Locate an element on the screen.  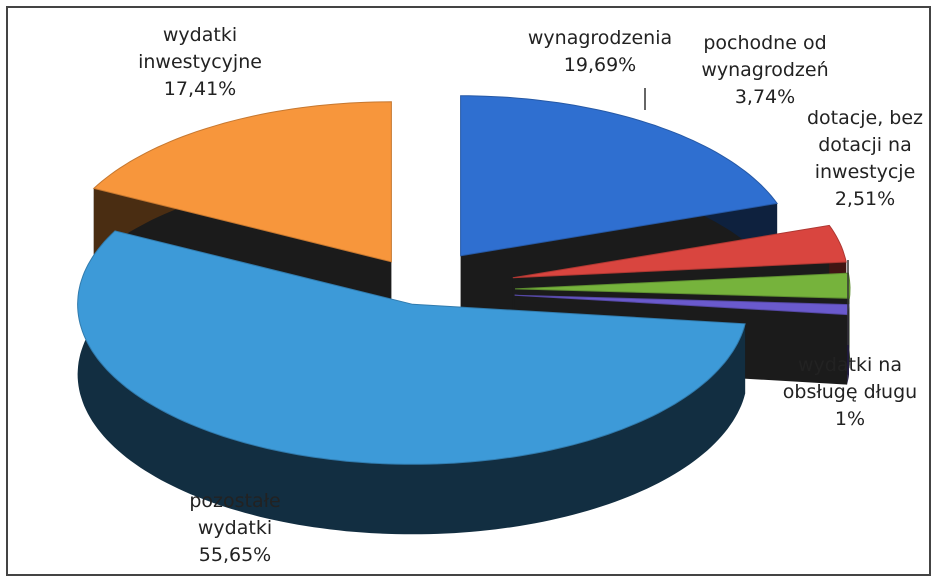
slice-label: wydatki inwestycyjne 17,41% is located at coordinates (200, 62).